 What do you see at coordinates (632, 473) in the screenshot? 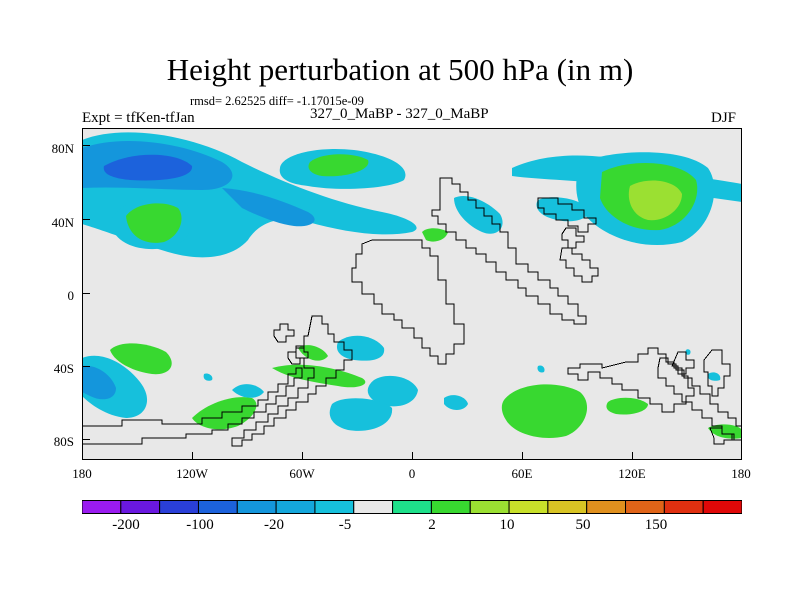
I see `x-tick-label: 120E` at bounding box center [632, 473].